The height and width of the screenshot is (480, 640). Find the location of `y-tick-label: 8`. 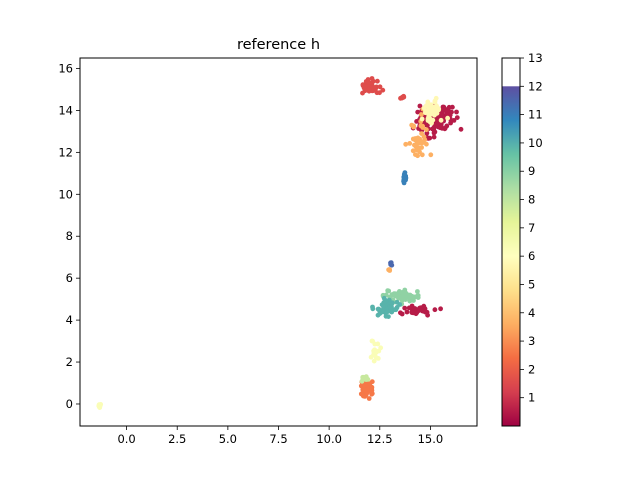

y-tick-label: 8 is located at coordinates (69, 236).